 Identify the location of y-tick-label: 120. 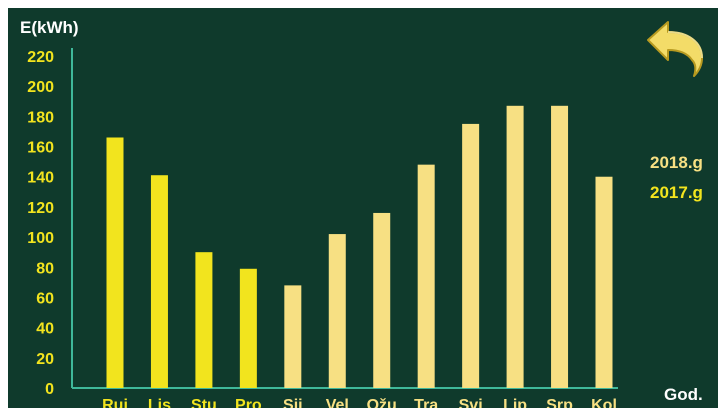
(40, 208).